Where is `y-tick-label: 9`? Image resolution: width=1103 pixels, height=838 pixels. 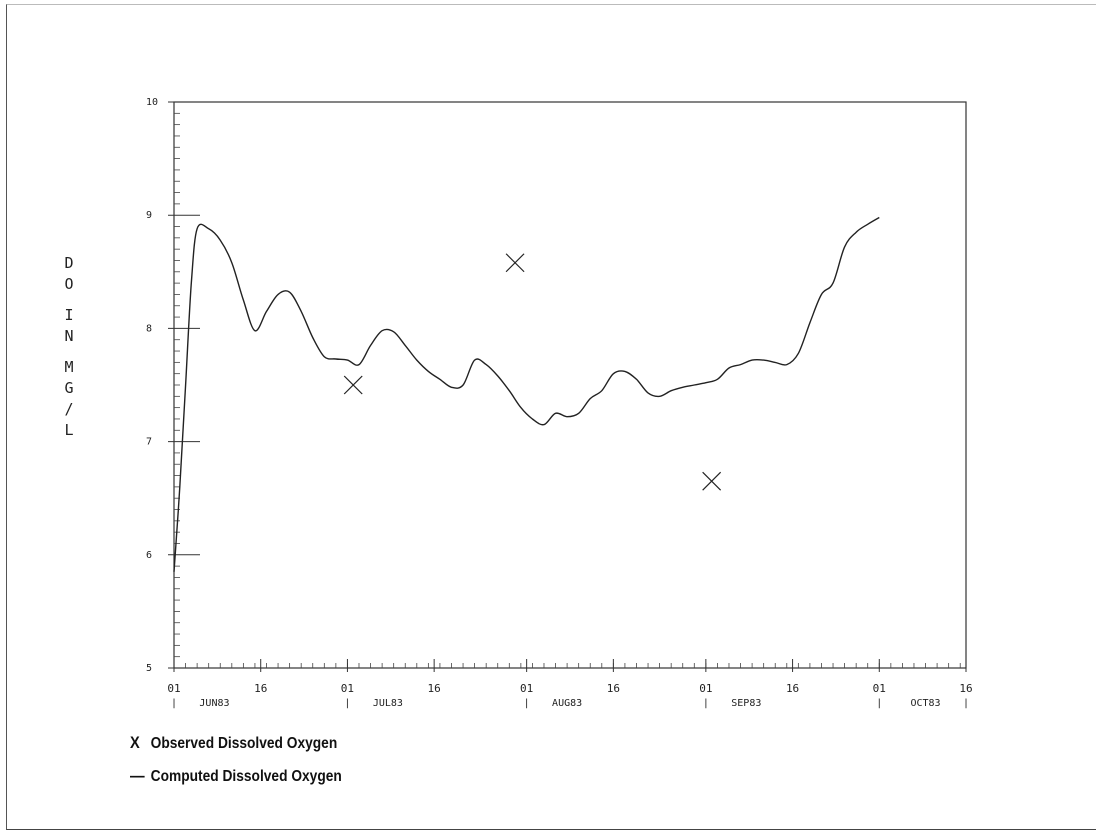
y-tick-label: 9 is located at coordinates (149, 215).